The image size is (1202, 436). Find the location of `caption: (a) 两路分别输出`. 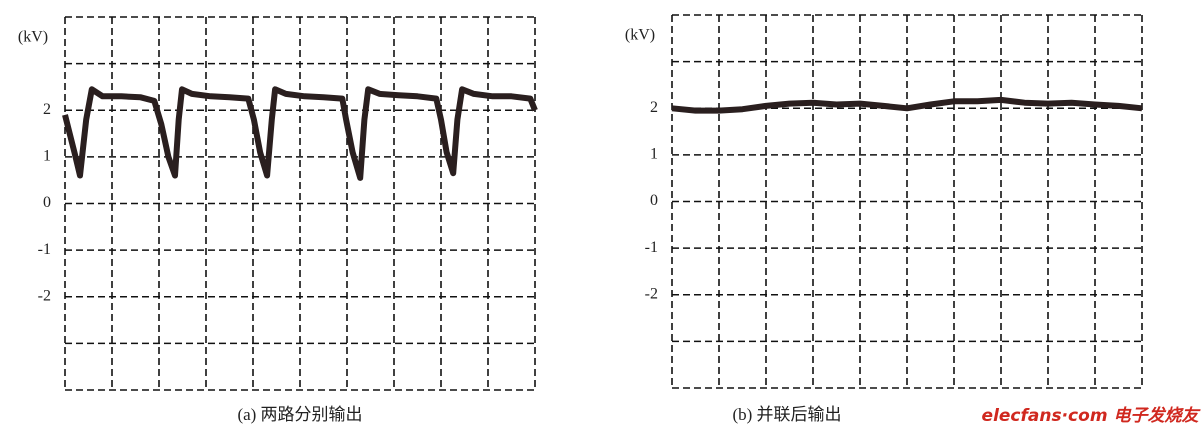

caption: (a) 两路分别输出 is located at coordinates (299, 414).